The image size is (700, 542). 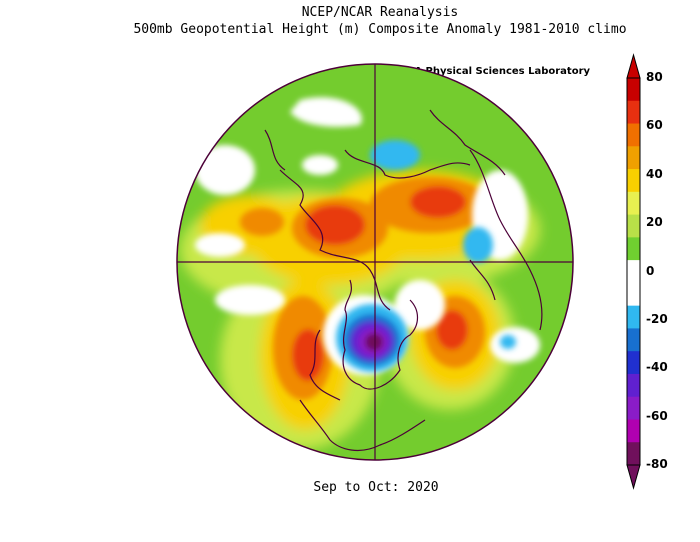 I want to click on colorbar-tick-label: -80, so click(x=657, y=464).